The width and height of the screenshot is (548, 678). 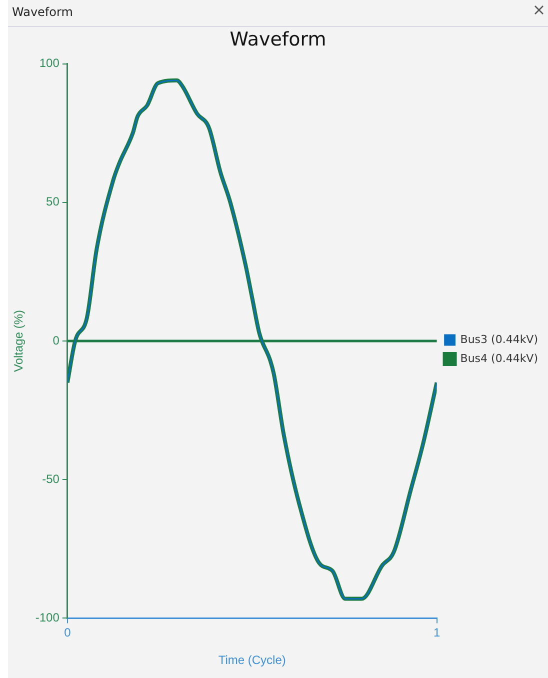 I want to click on y-tick-label: -100, so click(x=47, y=617).